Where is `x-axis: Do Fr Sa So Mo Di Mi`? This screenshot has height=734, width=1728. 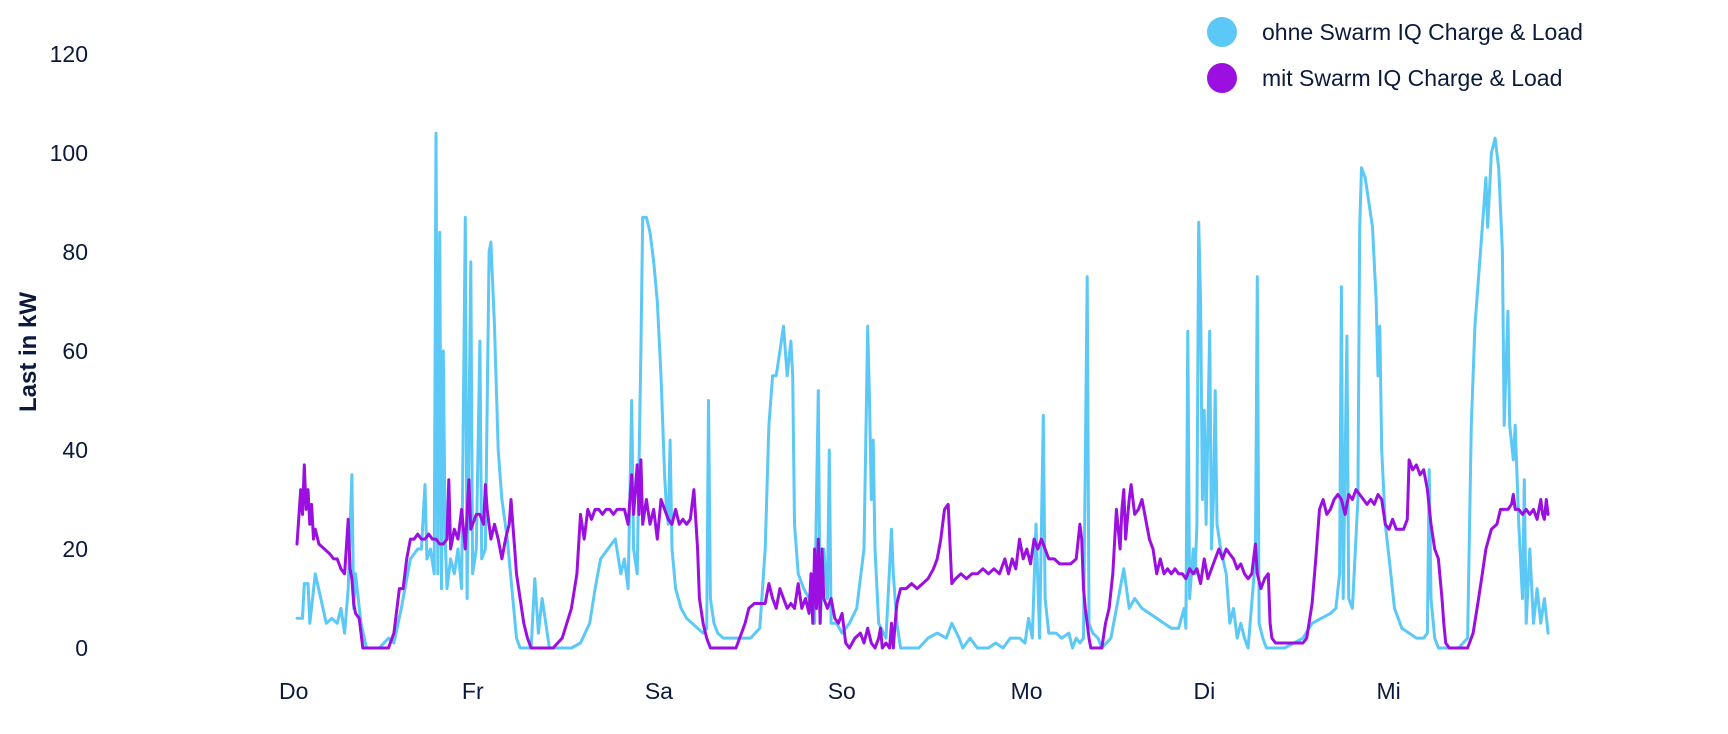
x-axis: Do Fr Sa So Mo Di Mi is located at coordinates (840, 691).